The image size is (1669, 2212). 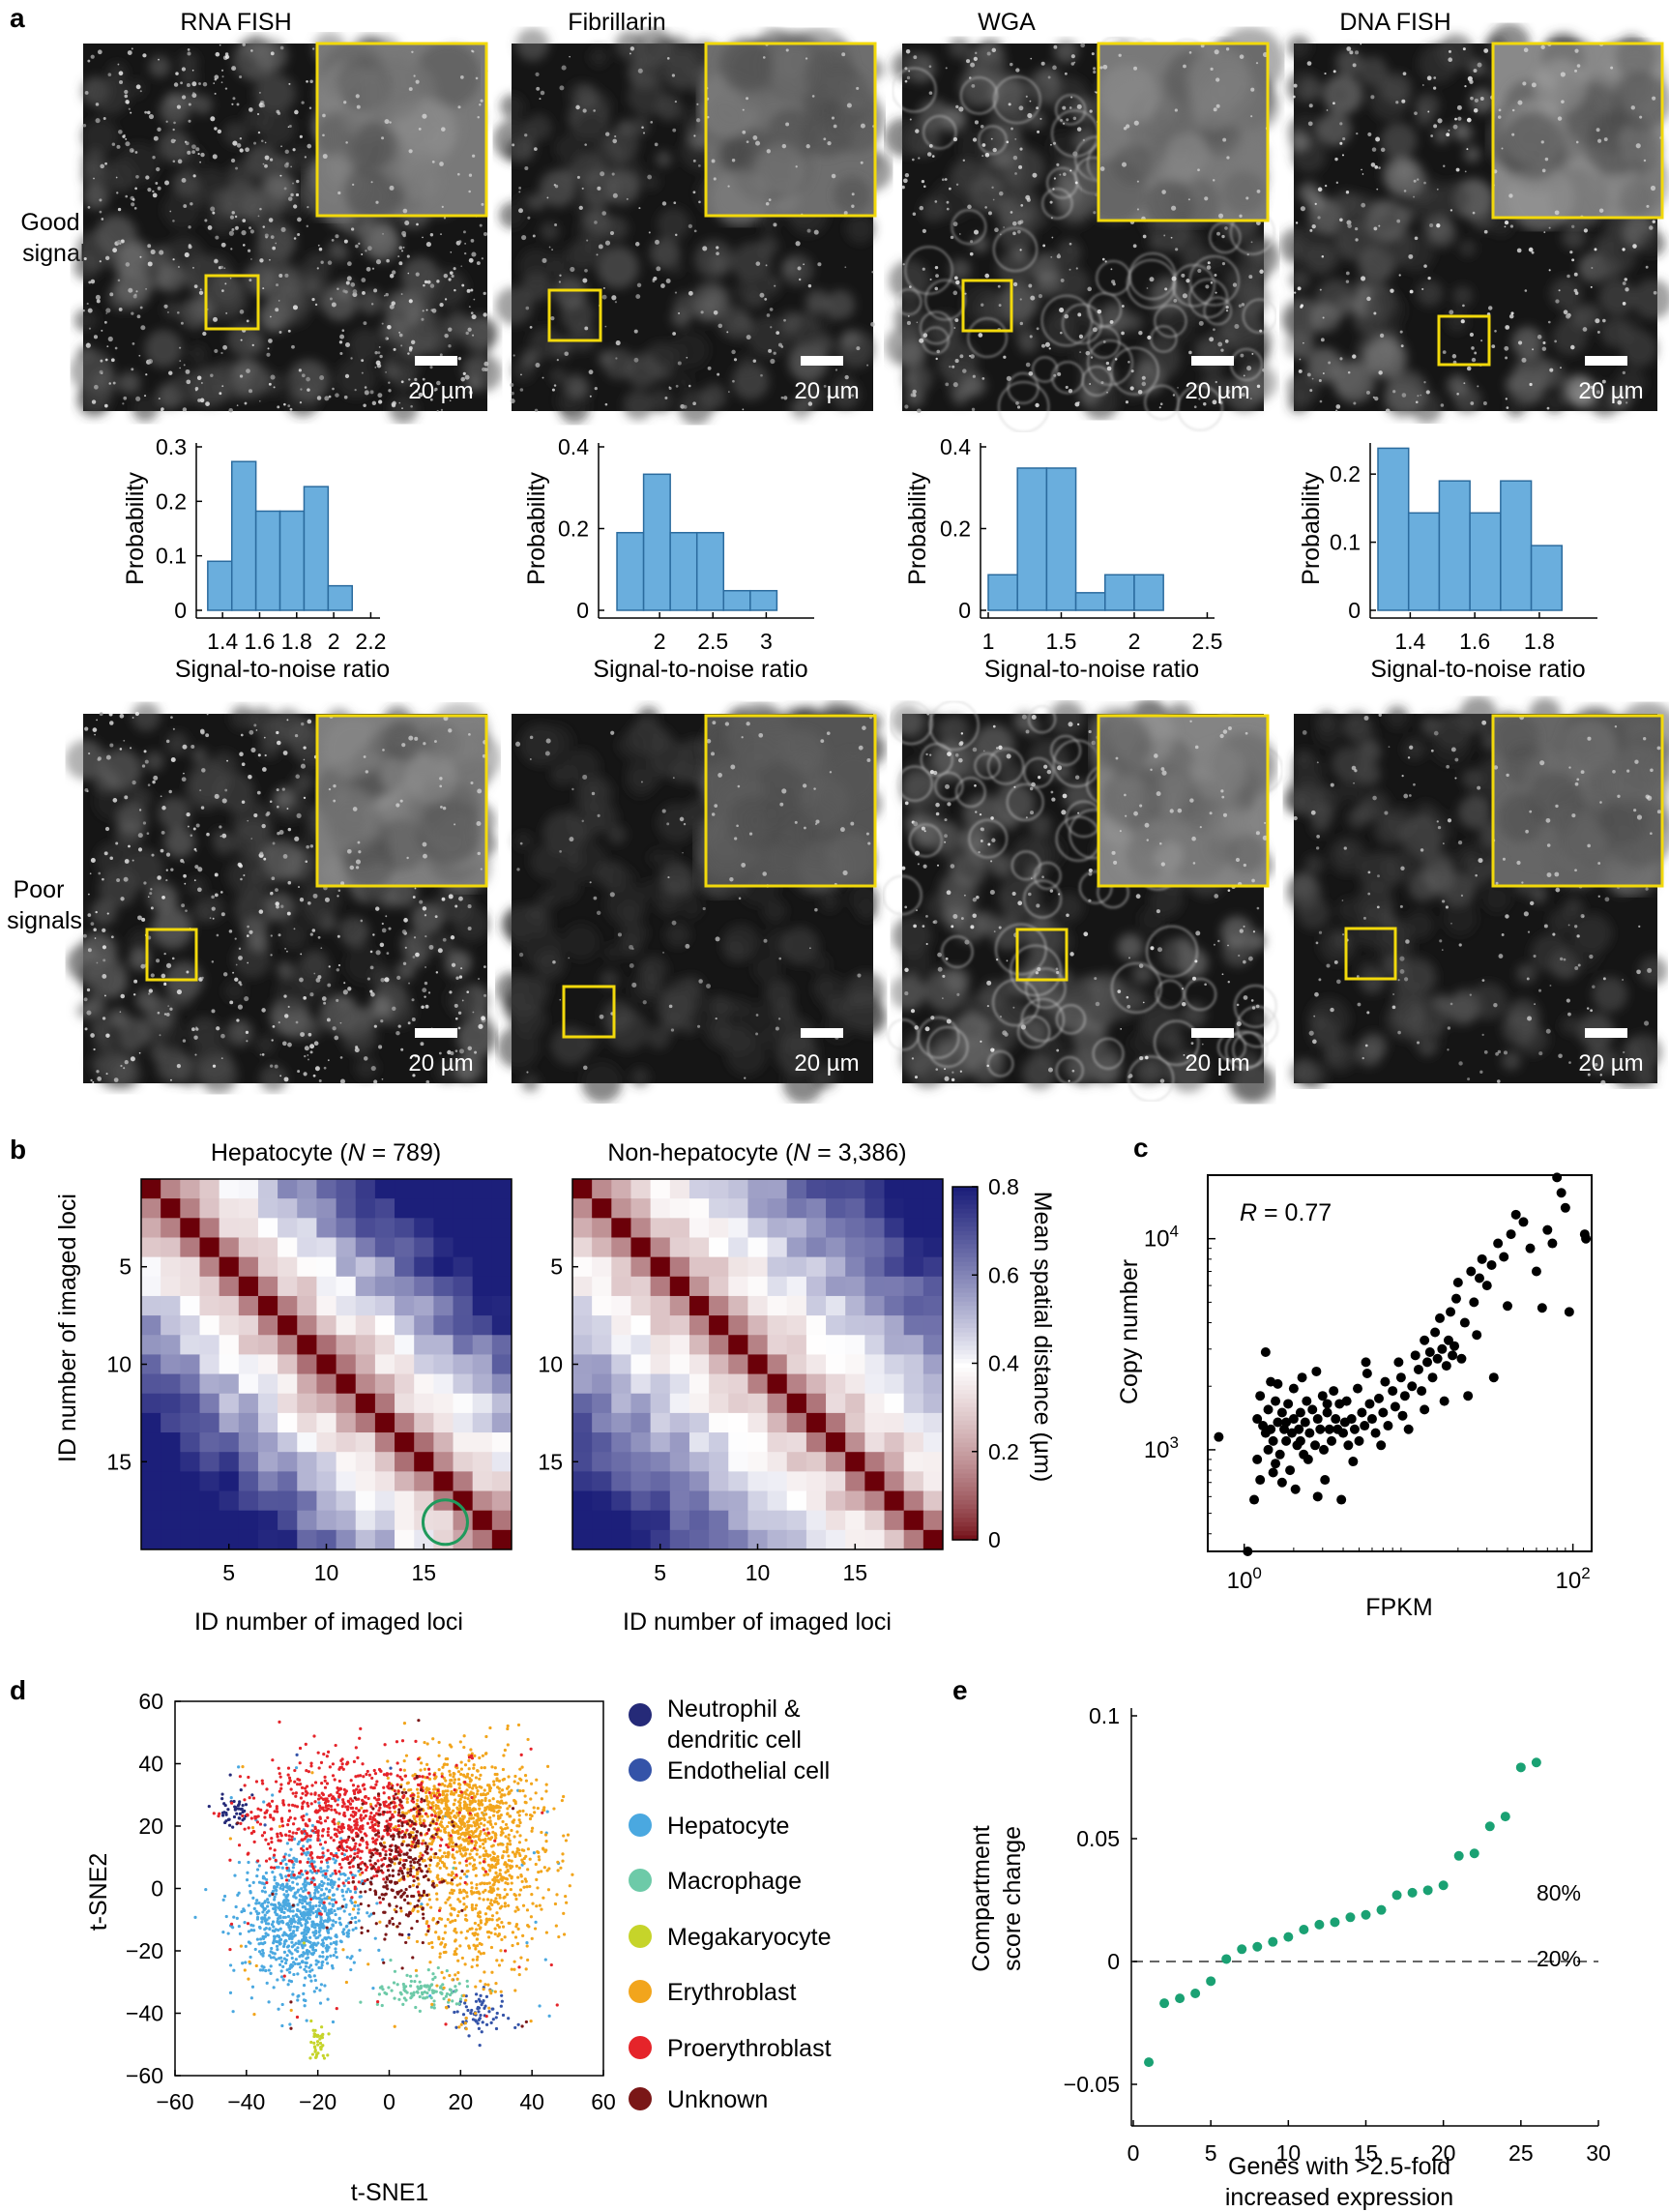 I want to click on heatmap-cell, so click(x=501, y=1189).